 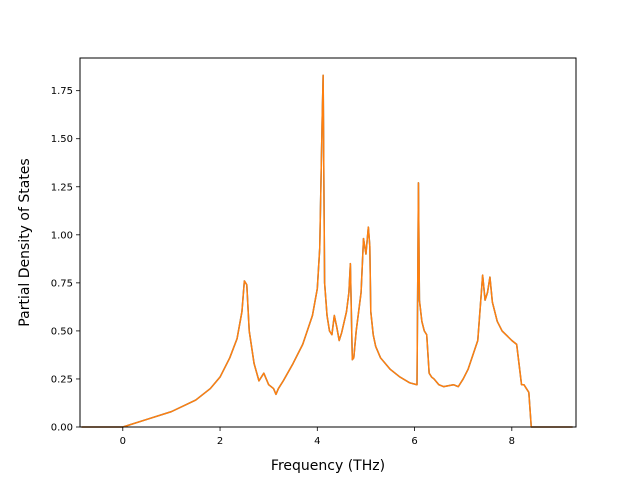 What do you see at coordinates (512, 441) in the screenshot?
I see `x-tick-label: 8` at bounding box center [512, 441].